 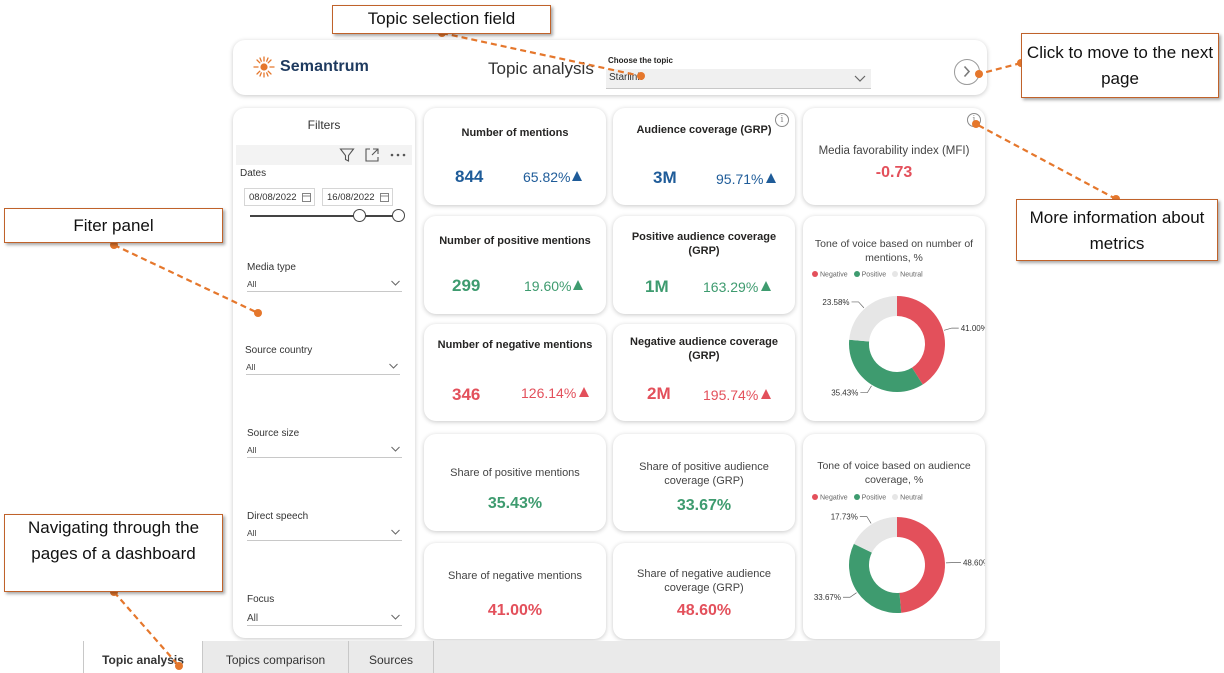 I want to click on info-icon: i, so click(x=782, y=120).